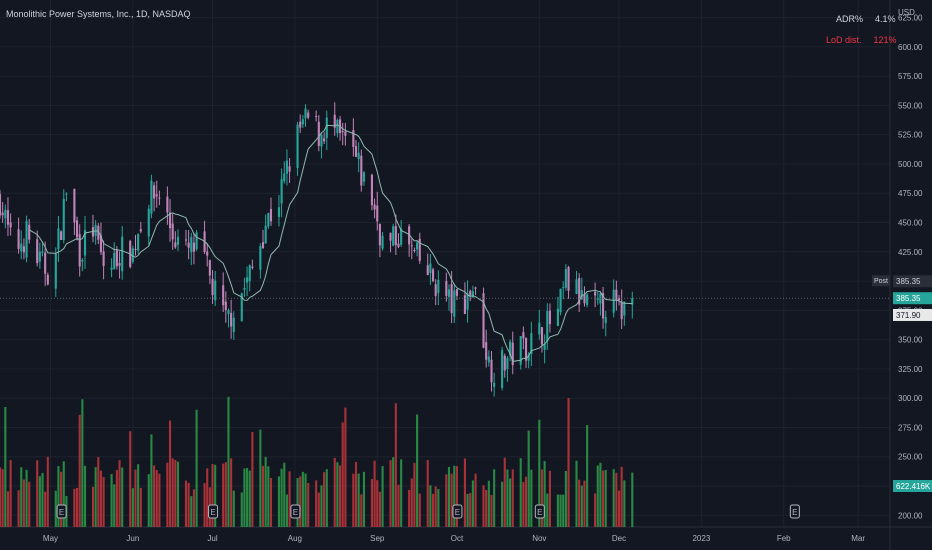 The height and width of the screenshot is (550, 932). What do you see at coordinates (910, 340) in the screenshot?
I see `y-tick-label: 350.00` at bounding box center [910, 340].